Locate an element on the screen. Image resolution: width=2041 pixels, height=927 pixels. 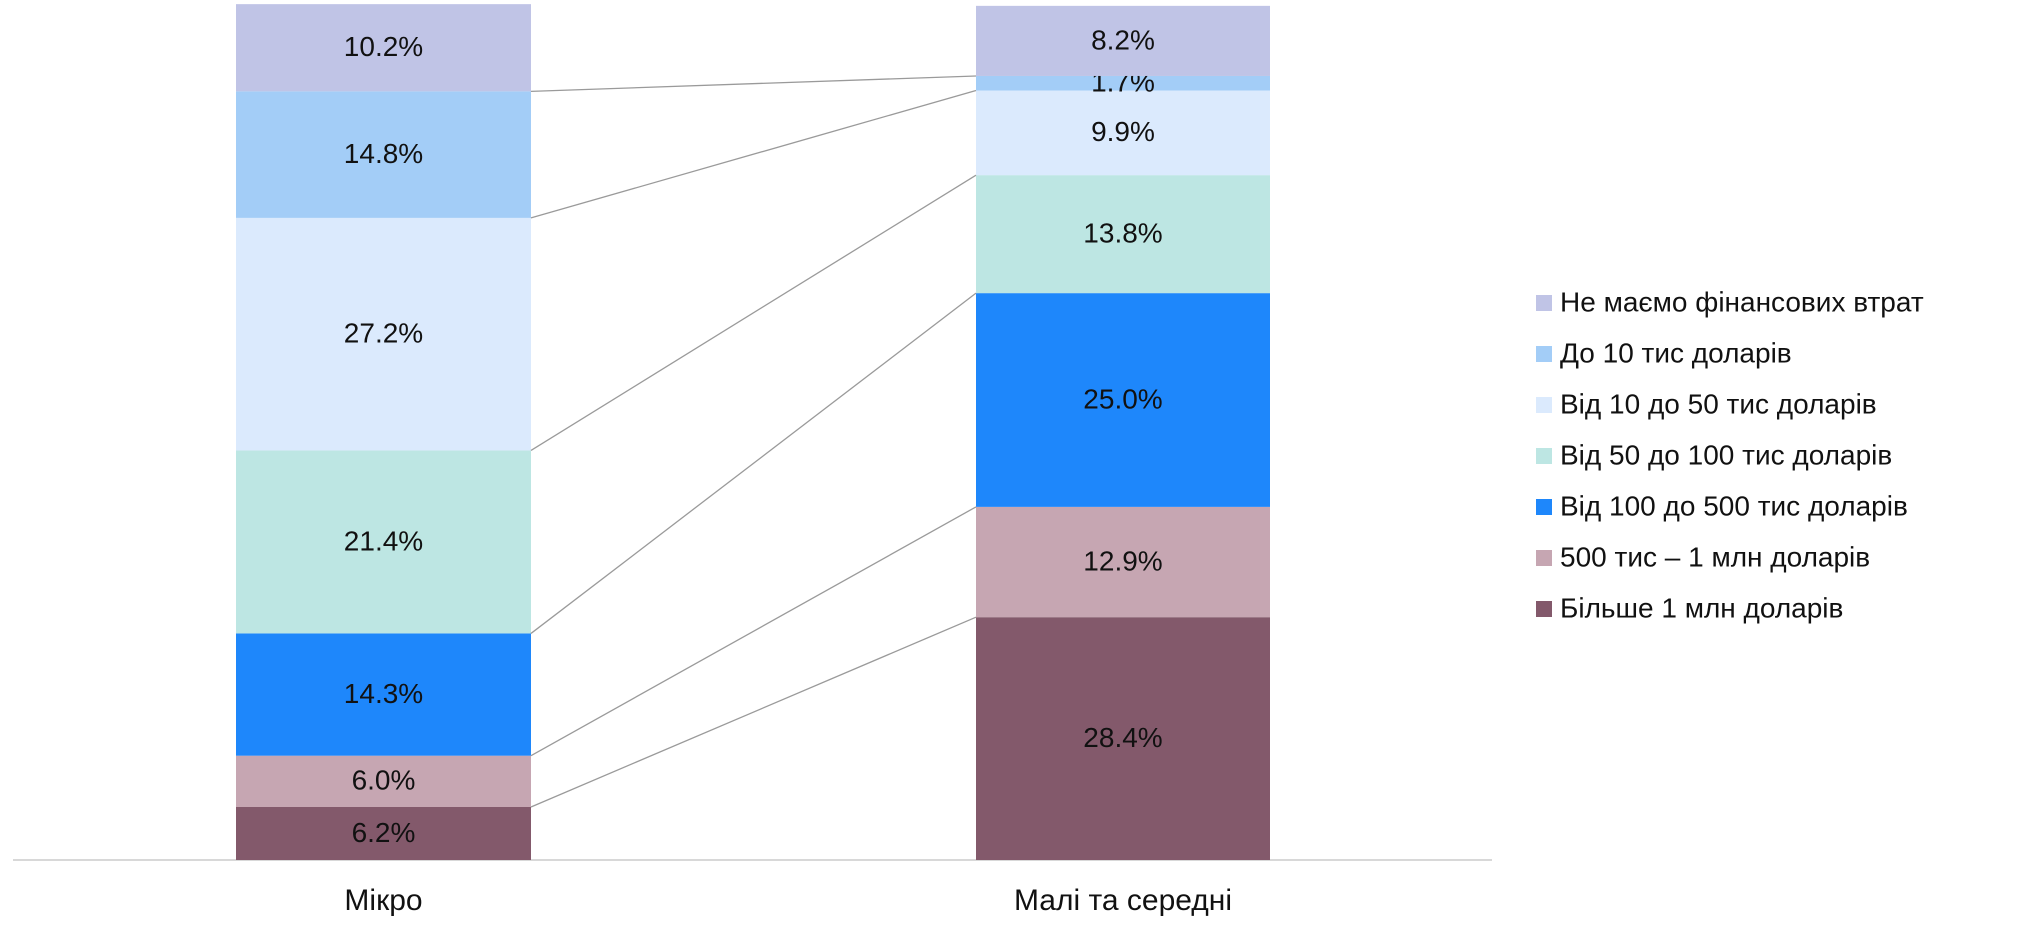
x-tick-label: Малі та середні is located at coordinates (1123, 900).